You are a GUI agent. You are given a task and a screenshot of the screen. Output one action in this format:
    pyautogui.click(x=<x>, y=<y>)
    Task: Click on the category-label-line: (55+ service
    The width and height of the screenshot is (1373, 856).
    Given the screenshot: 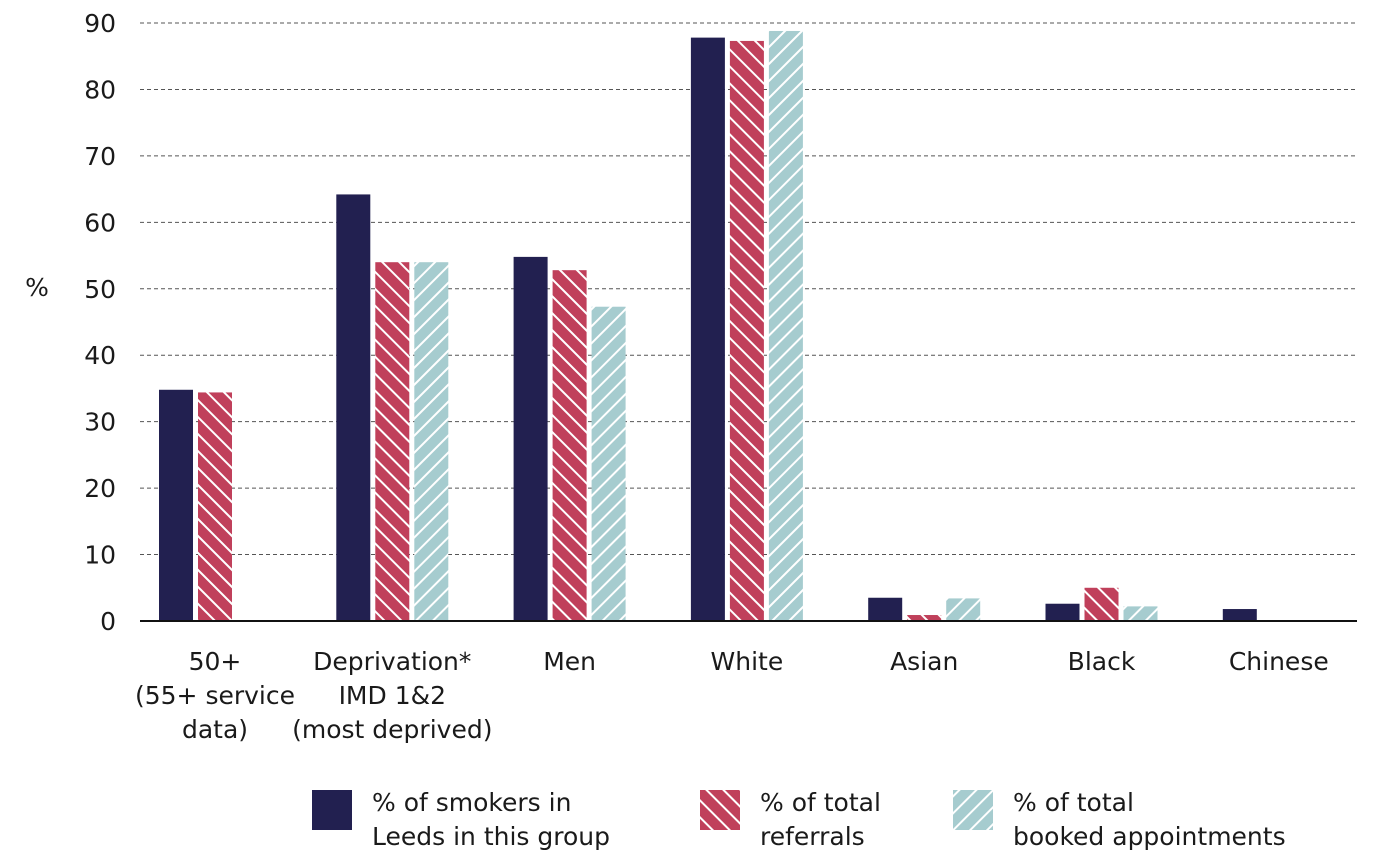 What is the action you would take?
    pyautogui.click(x=215, y=695)
    